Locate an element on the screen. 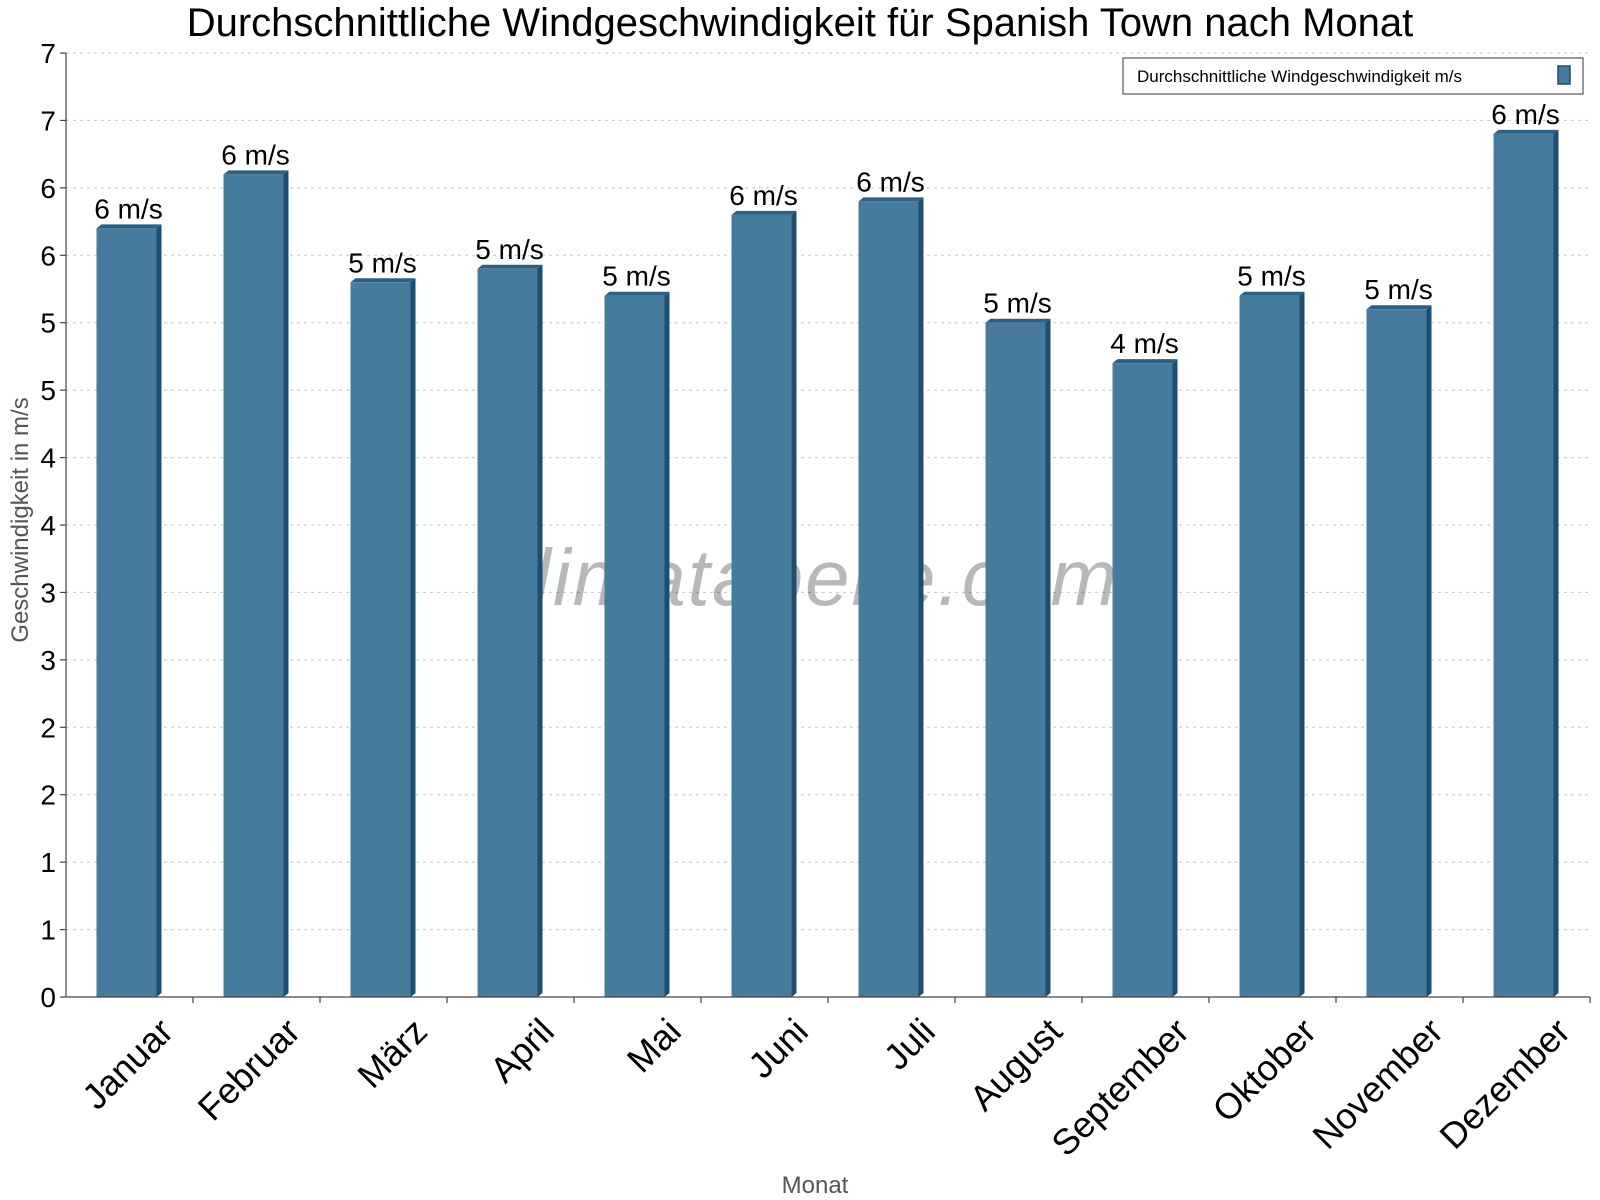 The image size is (1600, 1200). x-tick-label: September is located at coordinates (1120, 1087).